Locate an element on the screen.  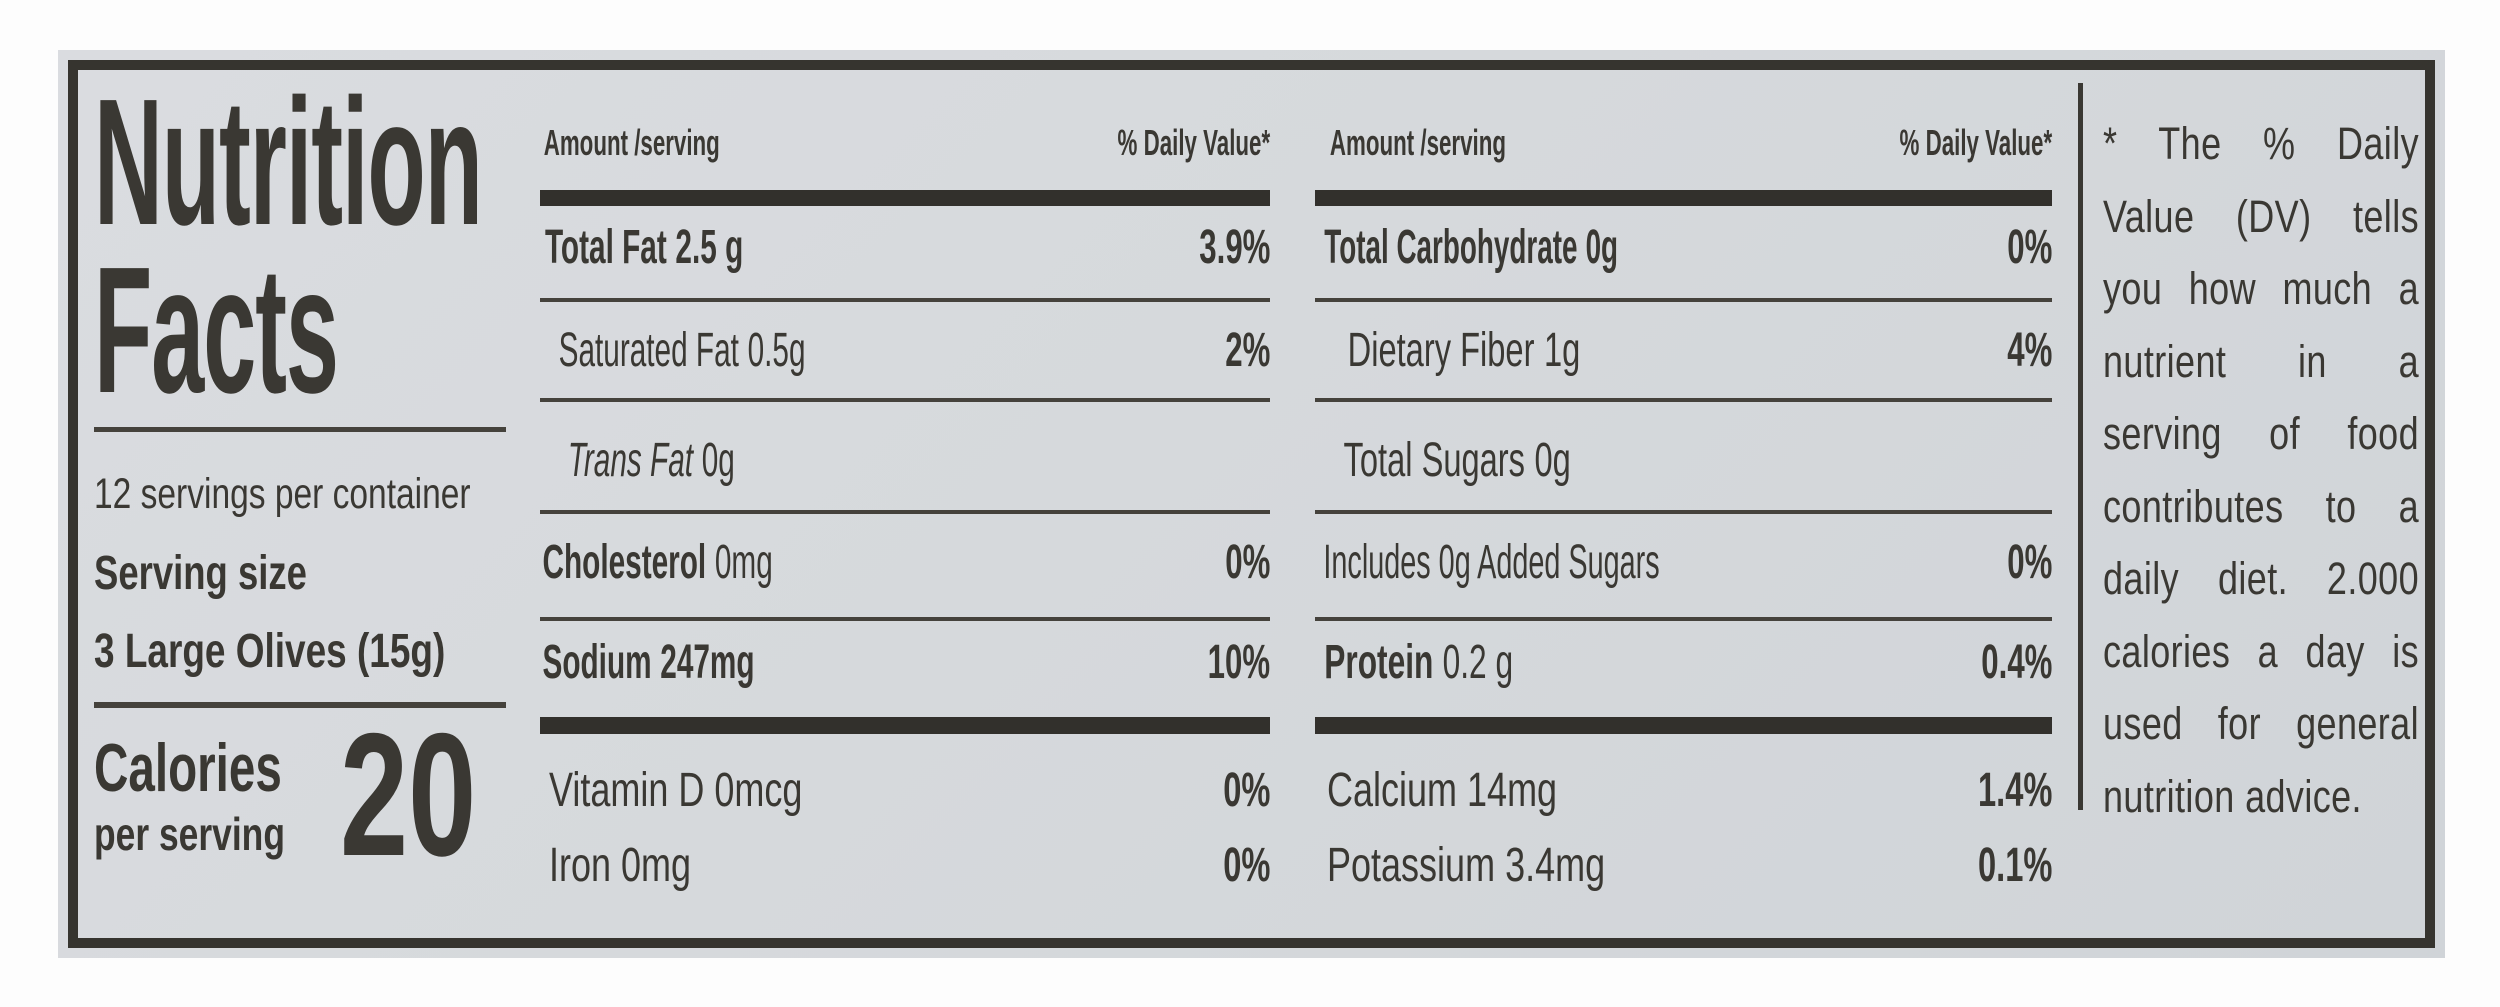
vitamin-row-calcium: Calcium 14mg 1.4% is located at coordinates (1683, 790).